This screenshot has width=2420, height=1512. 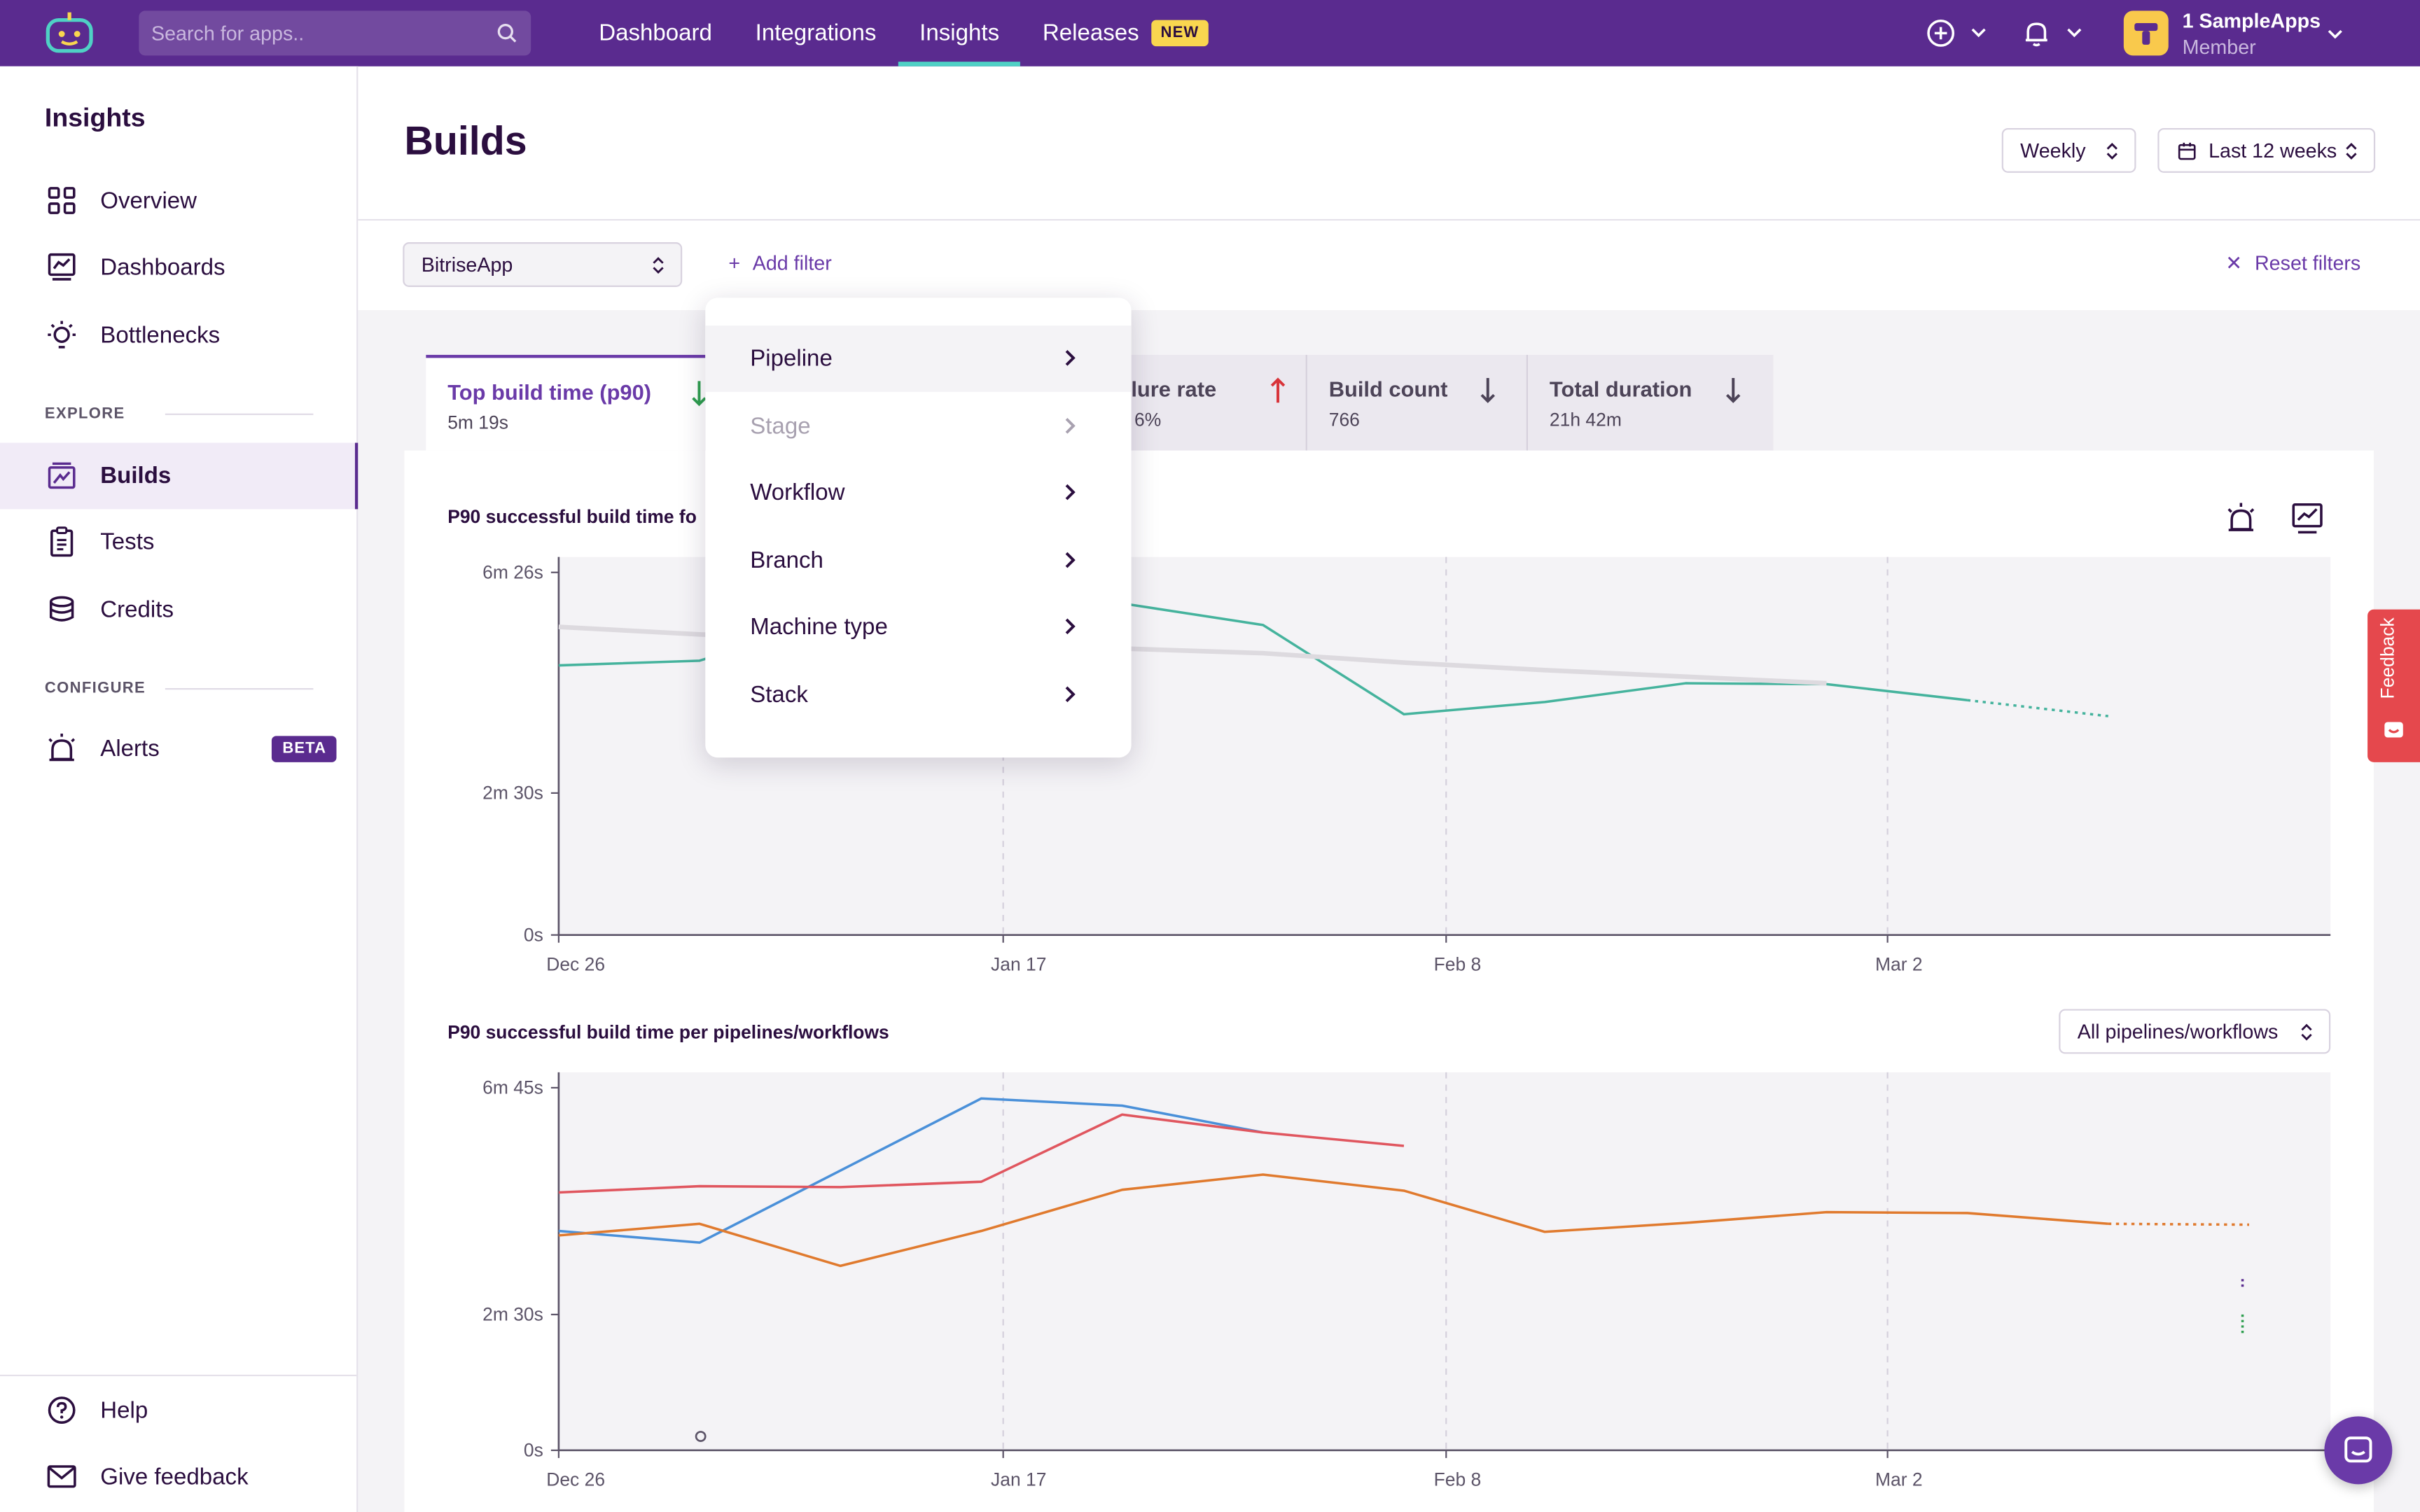 I want to click on chat-launcher-button, so click(x=2358, y=1450).